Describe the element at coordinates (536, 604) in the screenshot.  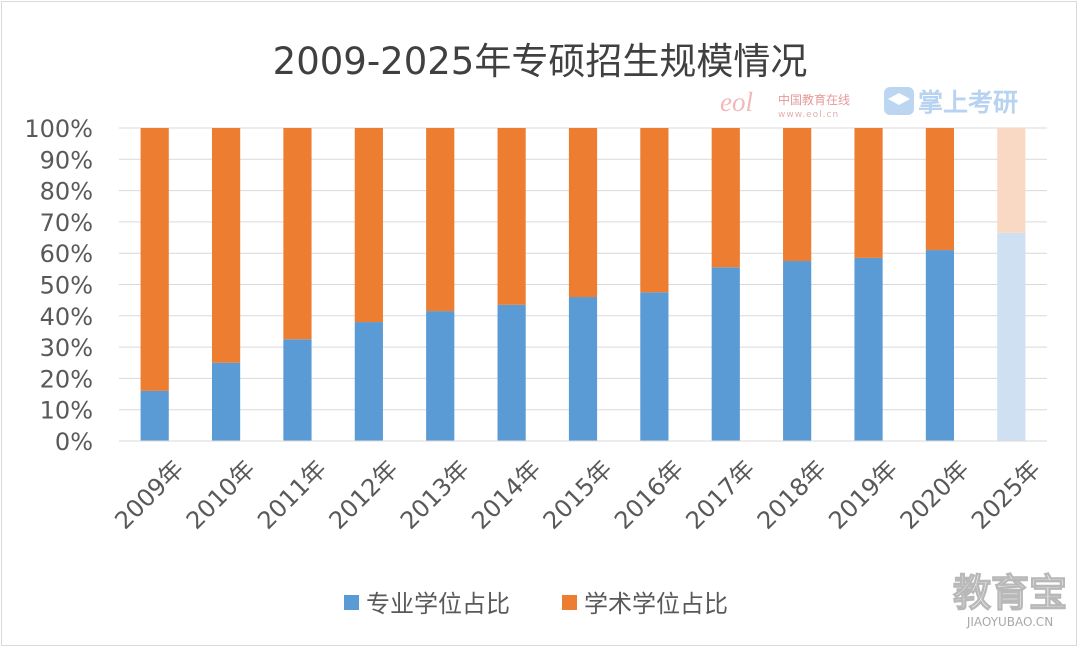
I see `legend: 专业学位占比 学术学位占比` at that location.